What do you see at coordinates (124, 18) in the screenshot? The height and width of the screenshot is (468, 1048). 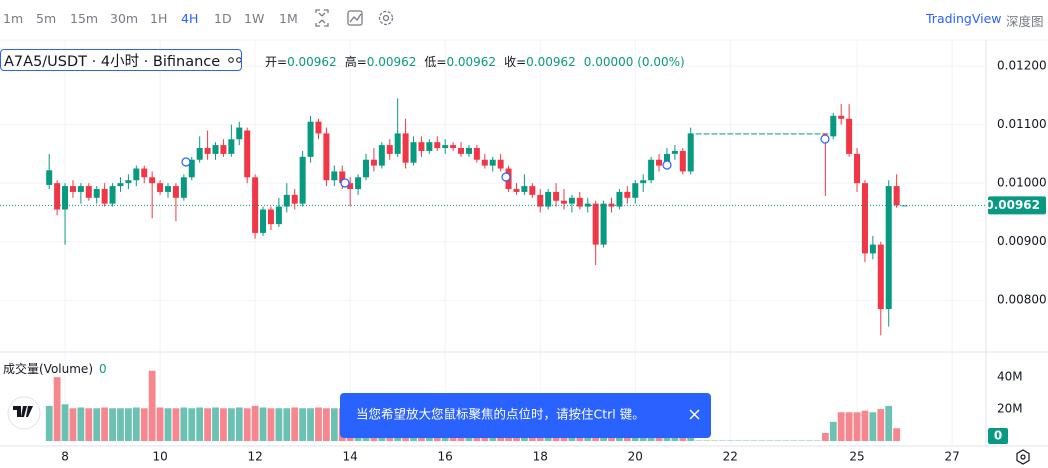 I see `interval-button: 30m` at bounding box center [124, 18].